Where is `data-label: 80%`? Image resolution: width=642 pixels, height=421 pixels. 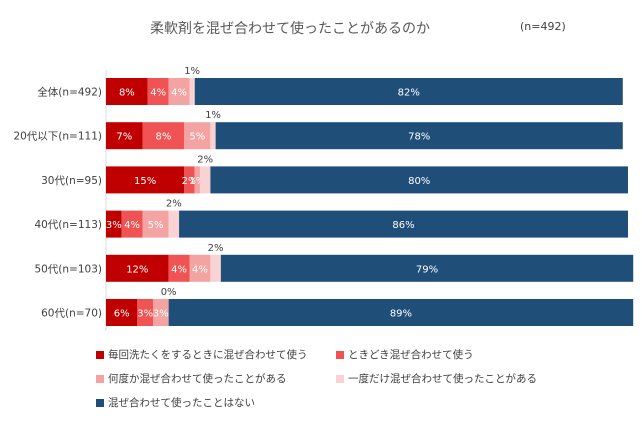
data-label: 80% is located at coordinates (419, 181).